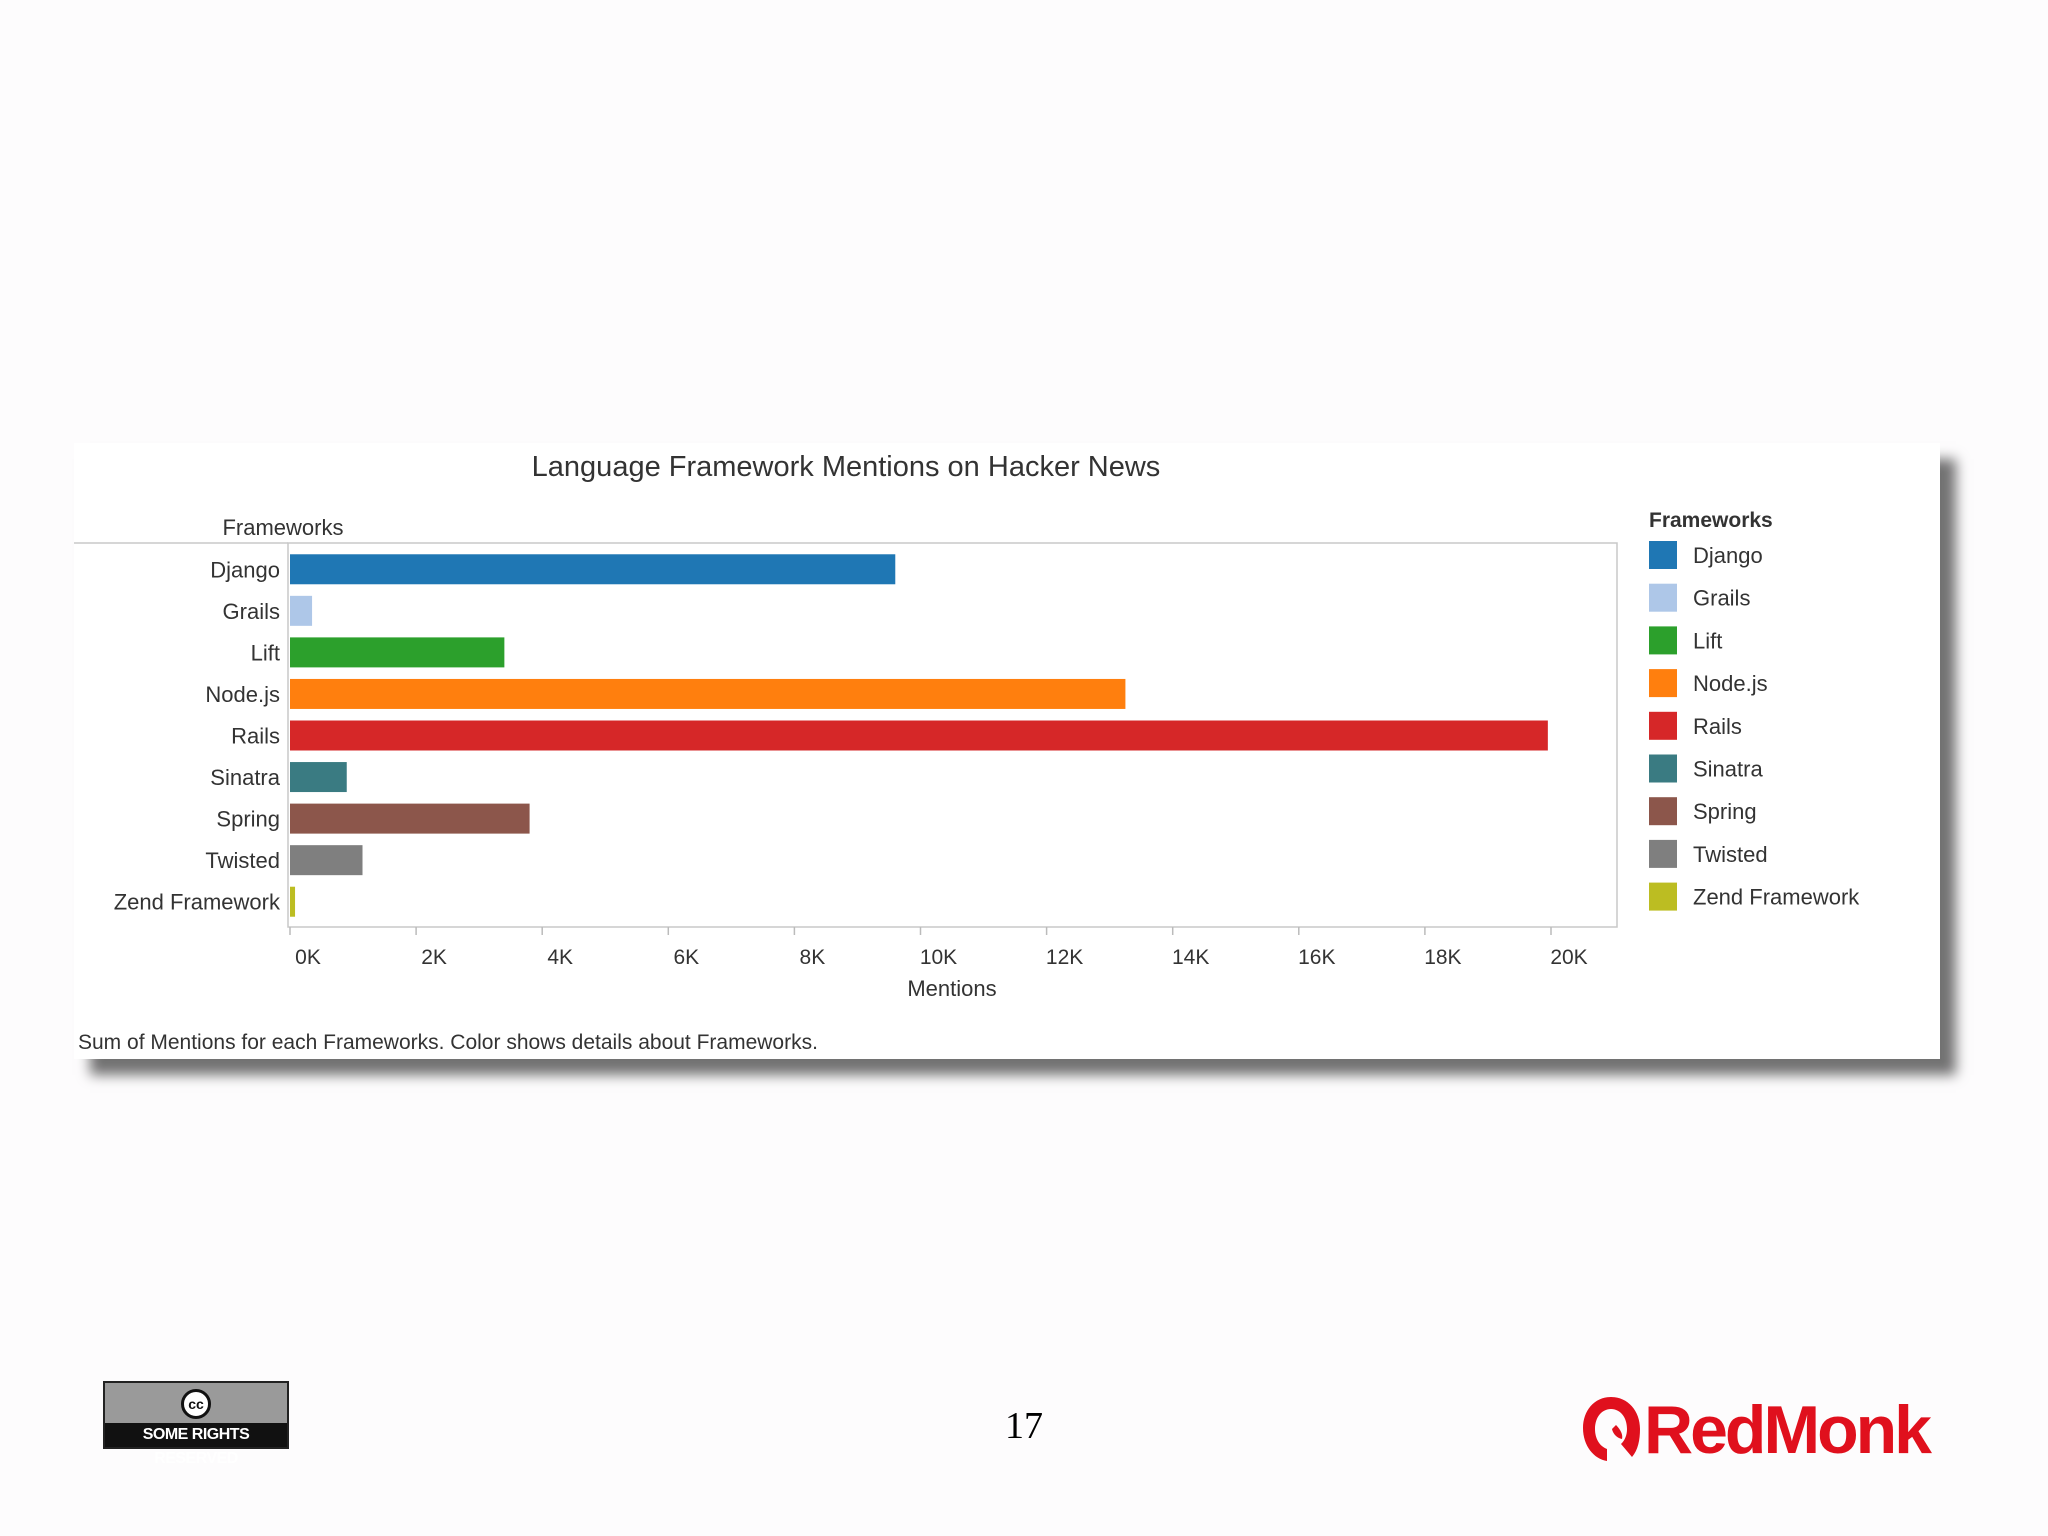  What do you see at coordinates (1730, 854) in the screenshot?
I see `legend-label: Twisted` at bounding box center [1730, 854].